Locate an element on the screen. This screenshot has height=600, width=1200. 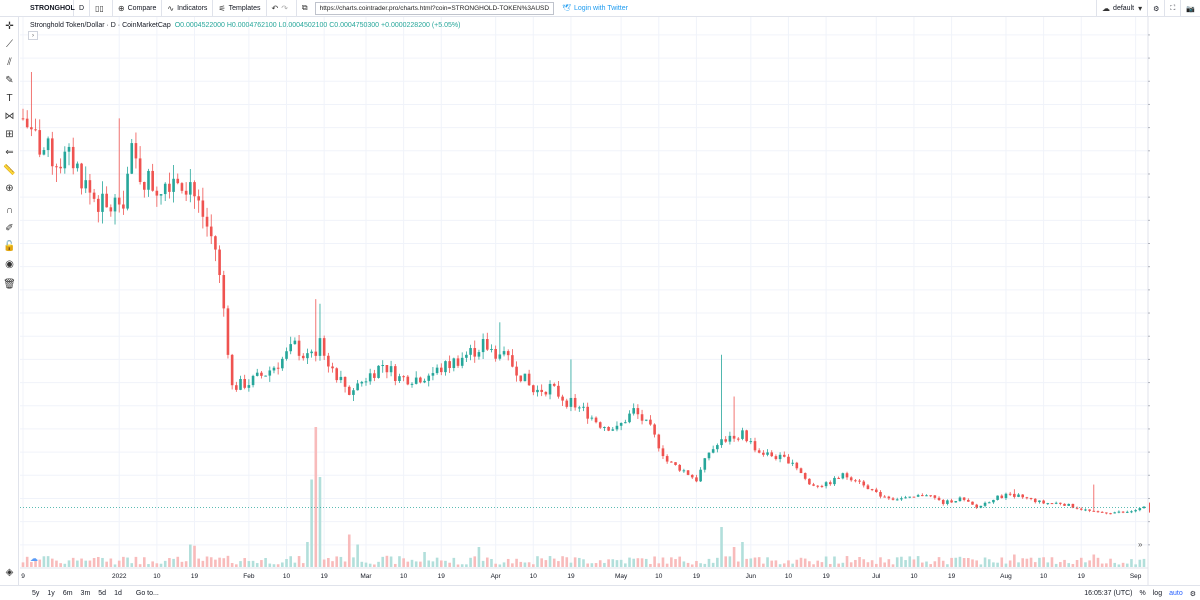
interval-button: D is located at coordinates (82, 8).